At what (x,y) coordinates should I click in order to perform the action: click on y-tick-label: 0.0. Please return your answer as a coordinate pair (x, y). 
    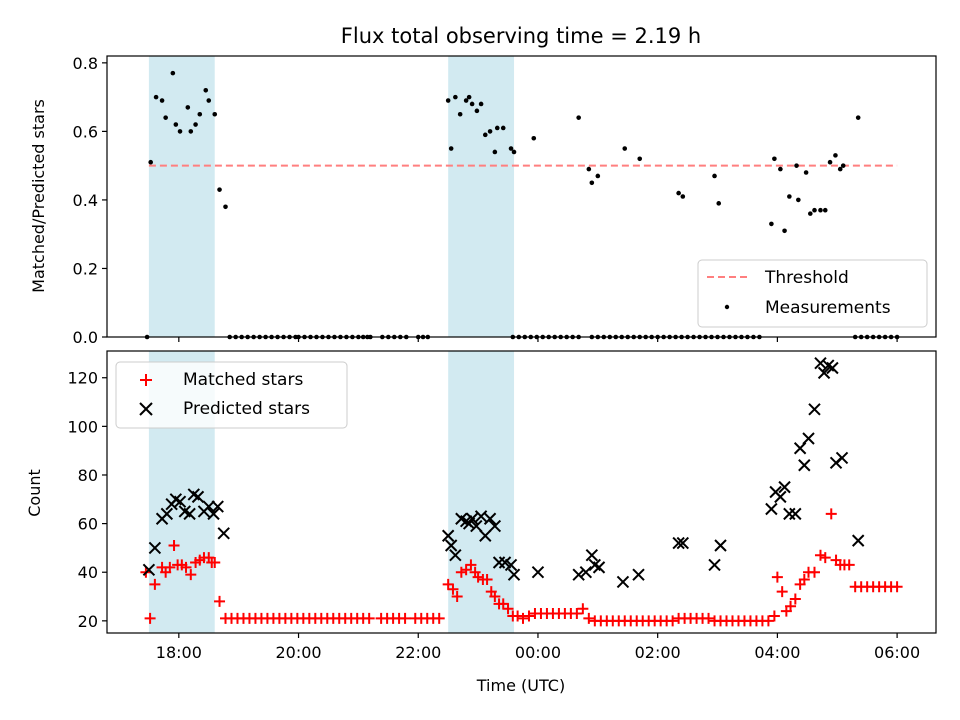
    Looking at the image, I should click on (85, 337).